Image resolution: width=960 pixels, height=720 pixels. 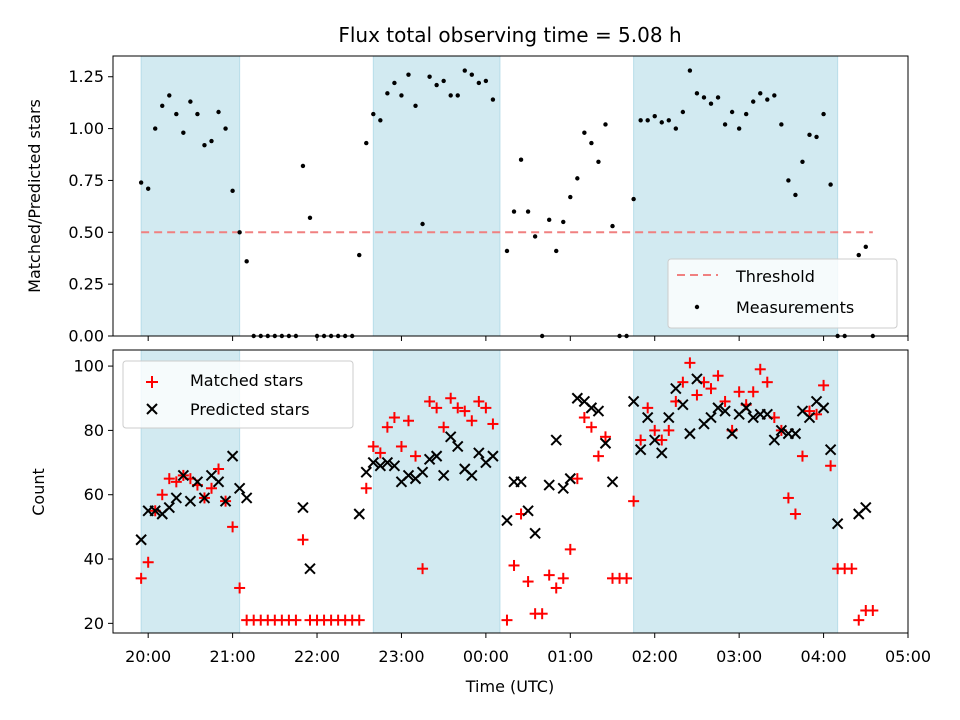 I want to click on top-y-tick-label: 0.00, so click(x=86, y=336).